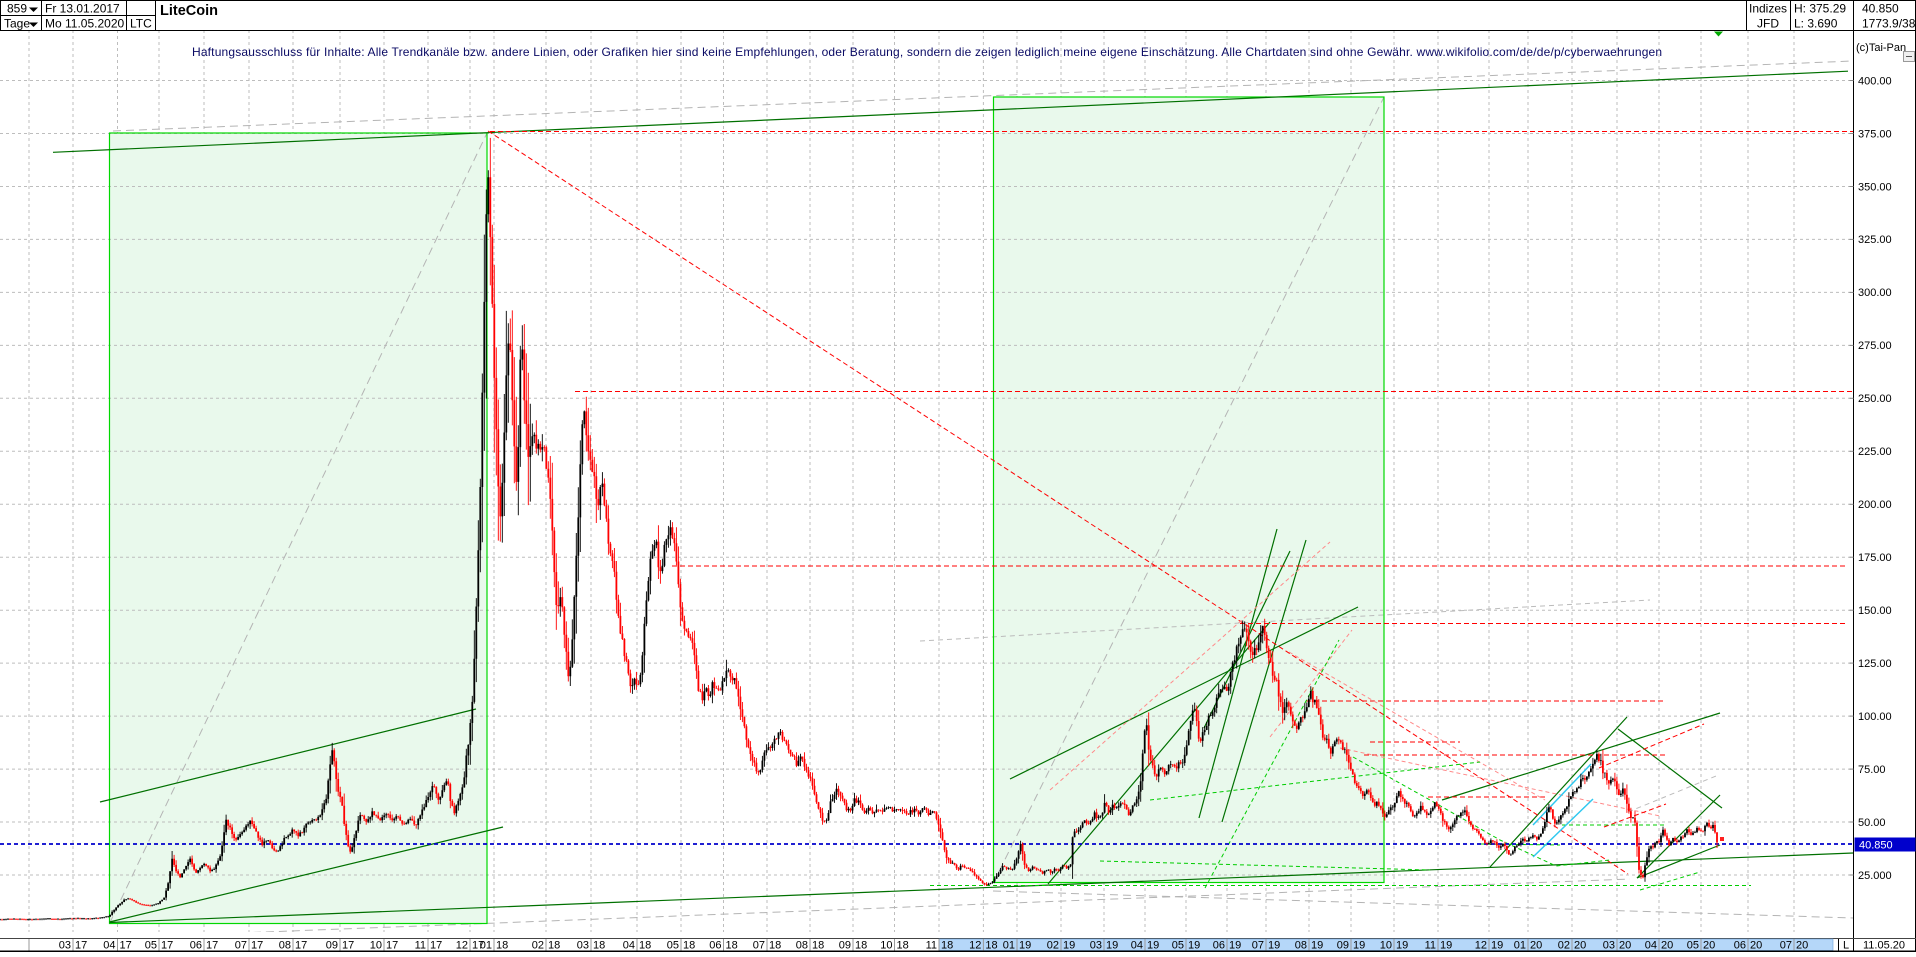  Describe the element at coordinates (1846, 946) in the screenshot. I see `svg-text: L` at that location.